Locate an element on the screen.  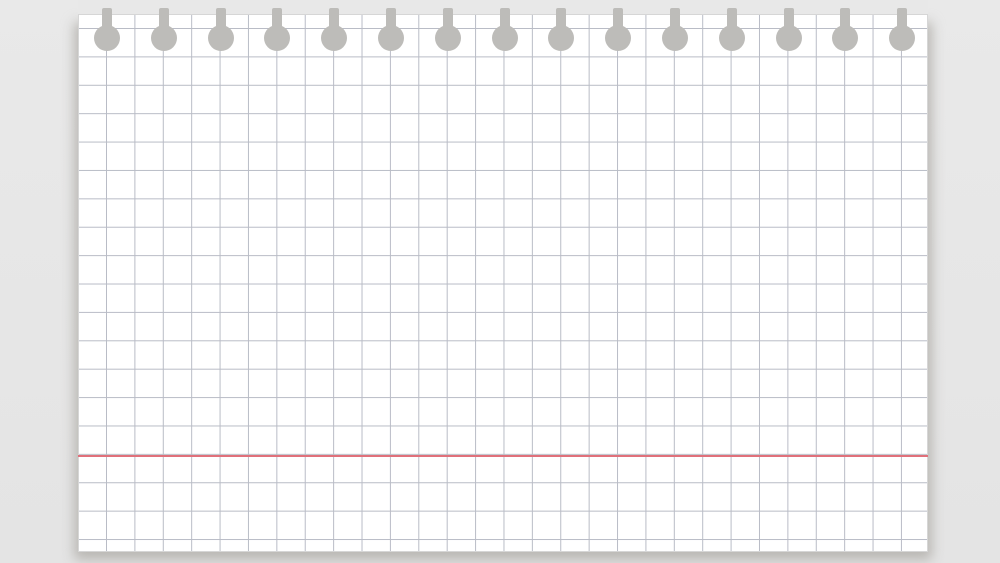
red-margin-line is located at coordinates (503, 456).